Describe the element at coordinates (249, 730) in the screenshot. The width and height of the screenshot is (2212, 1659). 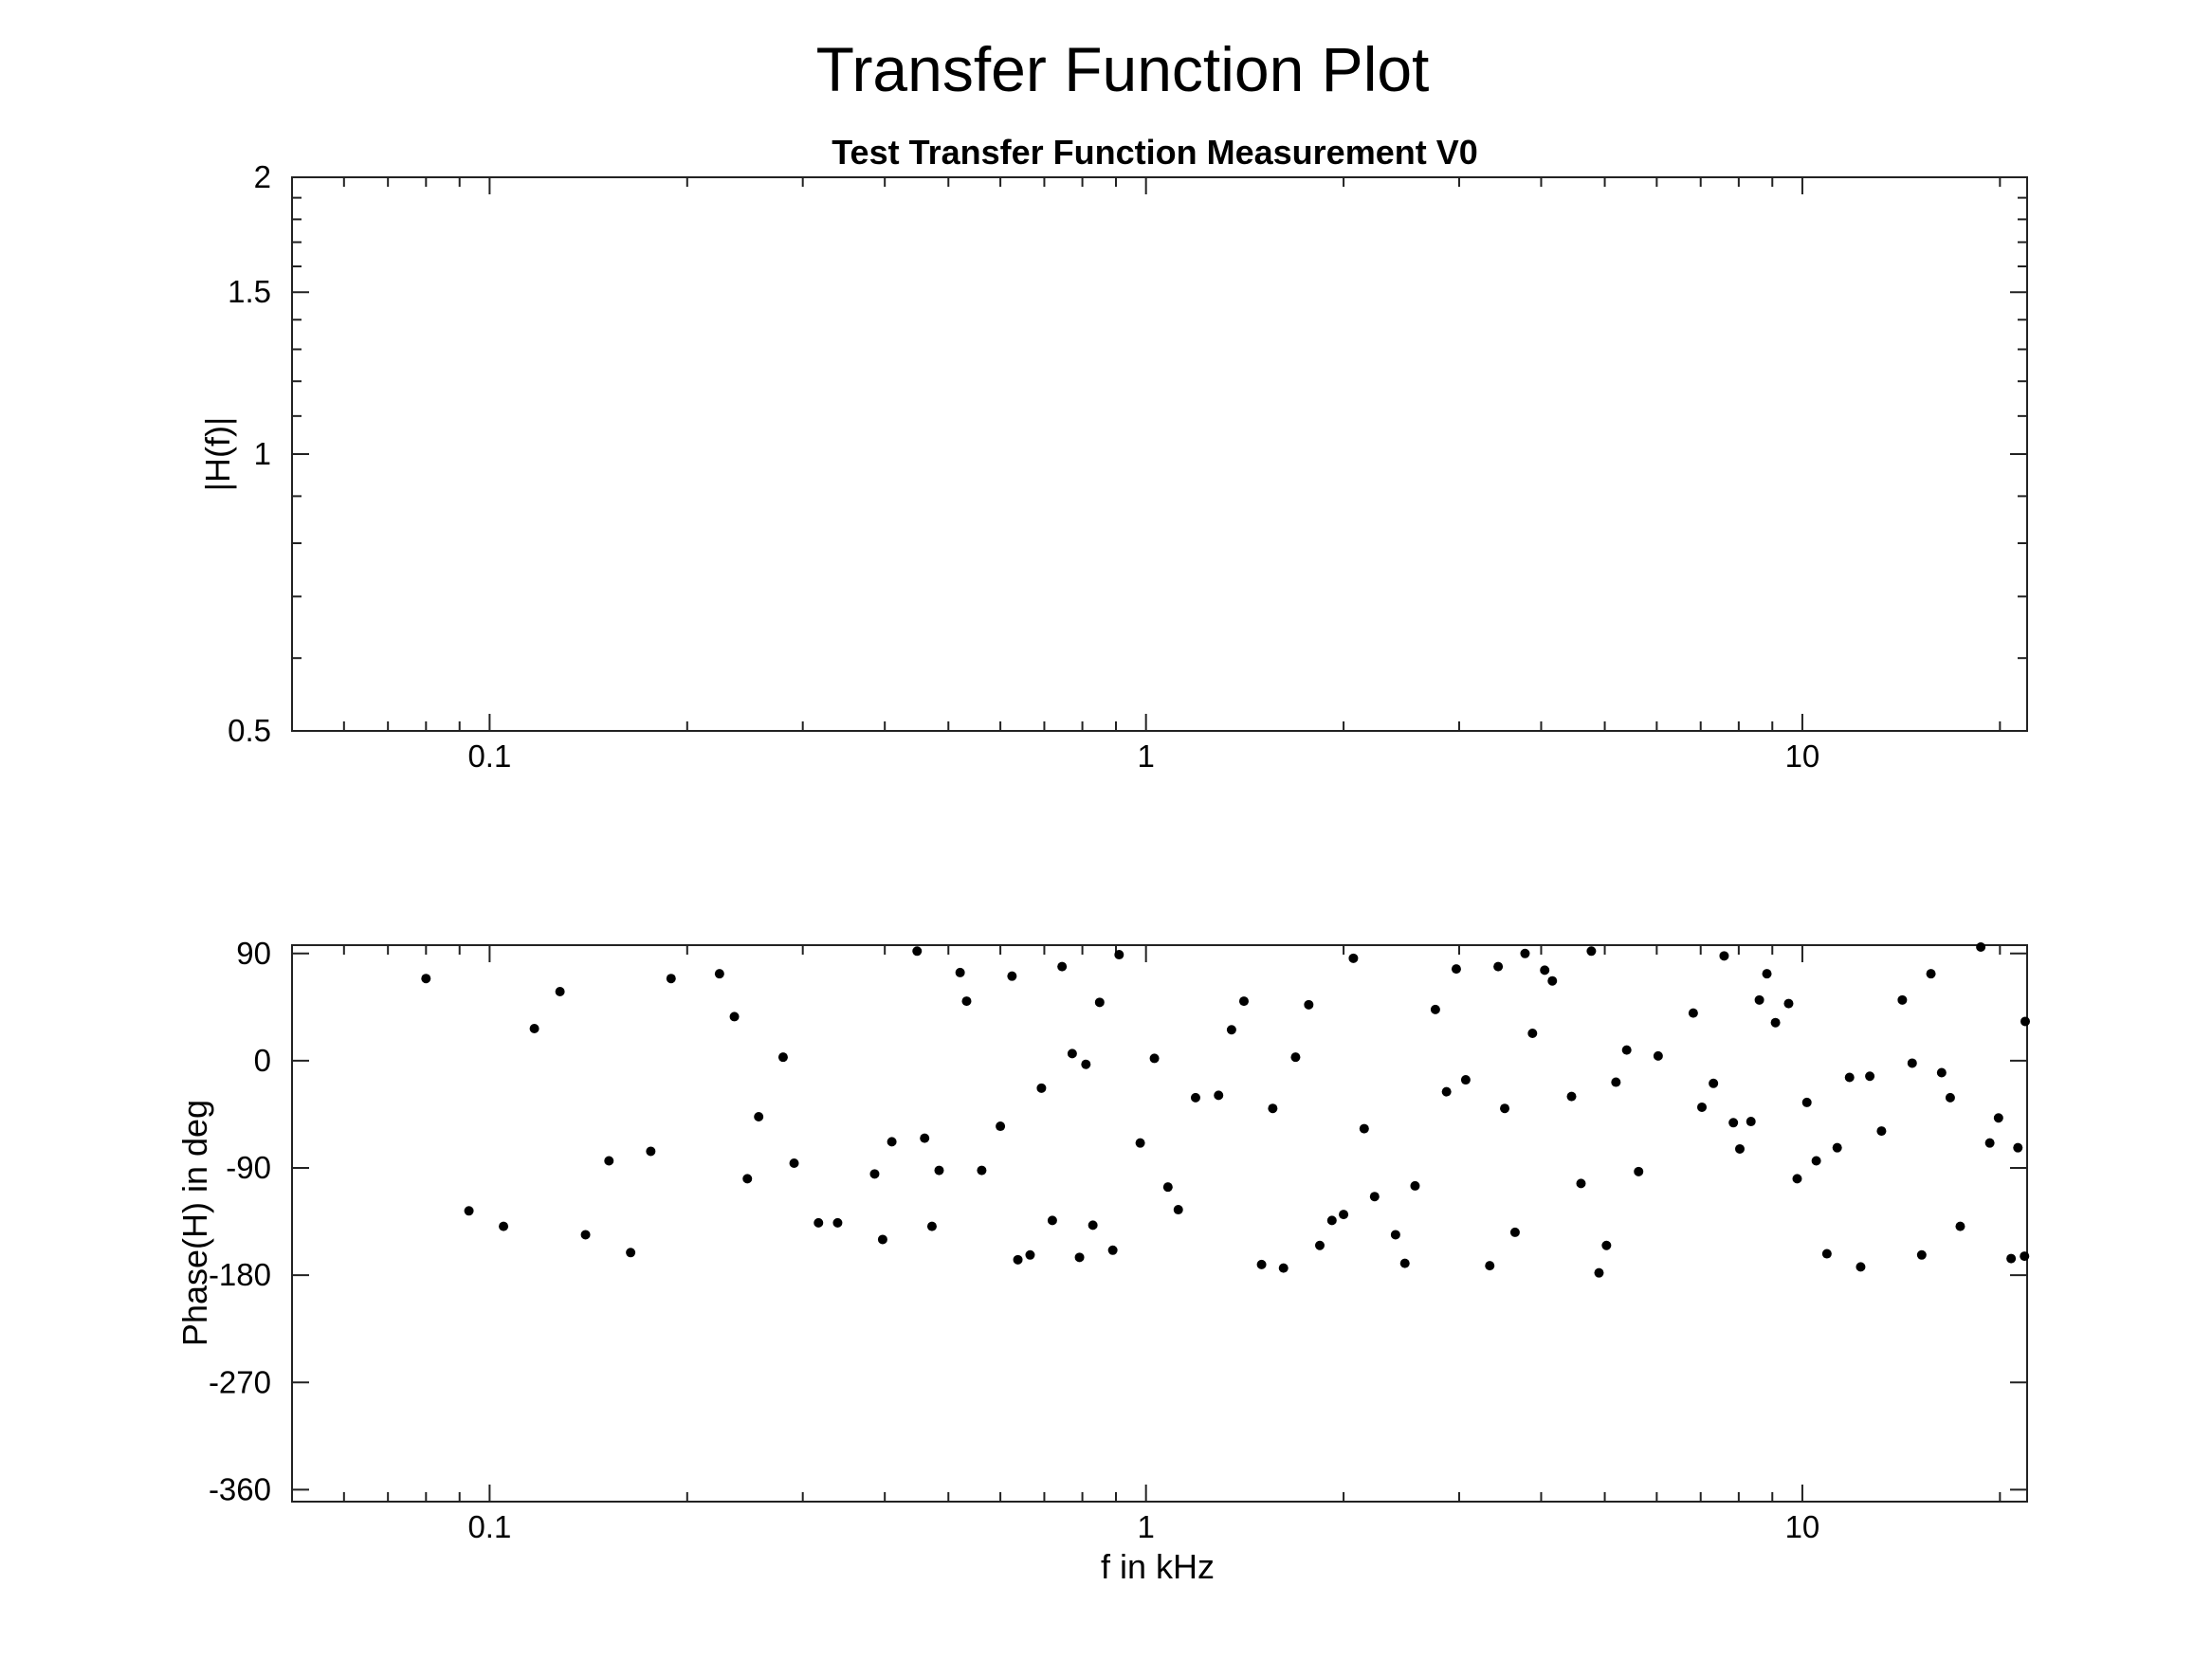
I see `magnitude-y-tick-label: 0.5` at that location.